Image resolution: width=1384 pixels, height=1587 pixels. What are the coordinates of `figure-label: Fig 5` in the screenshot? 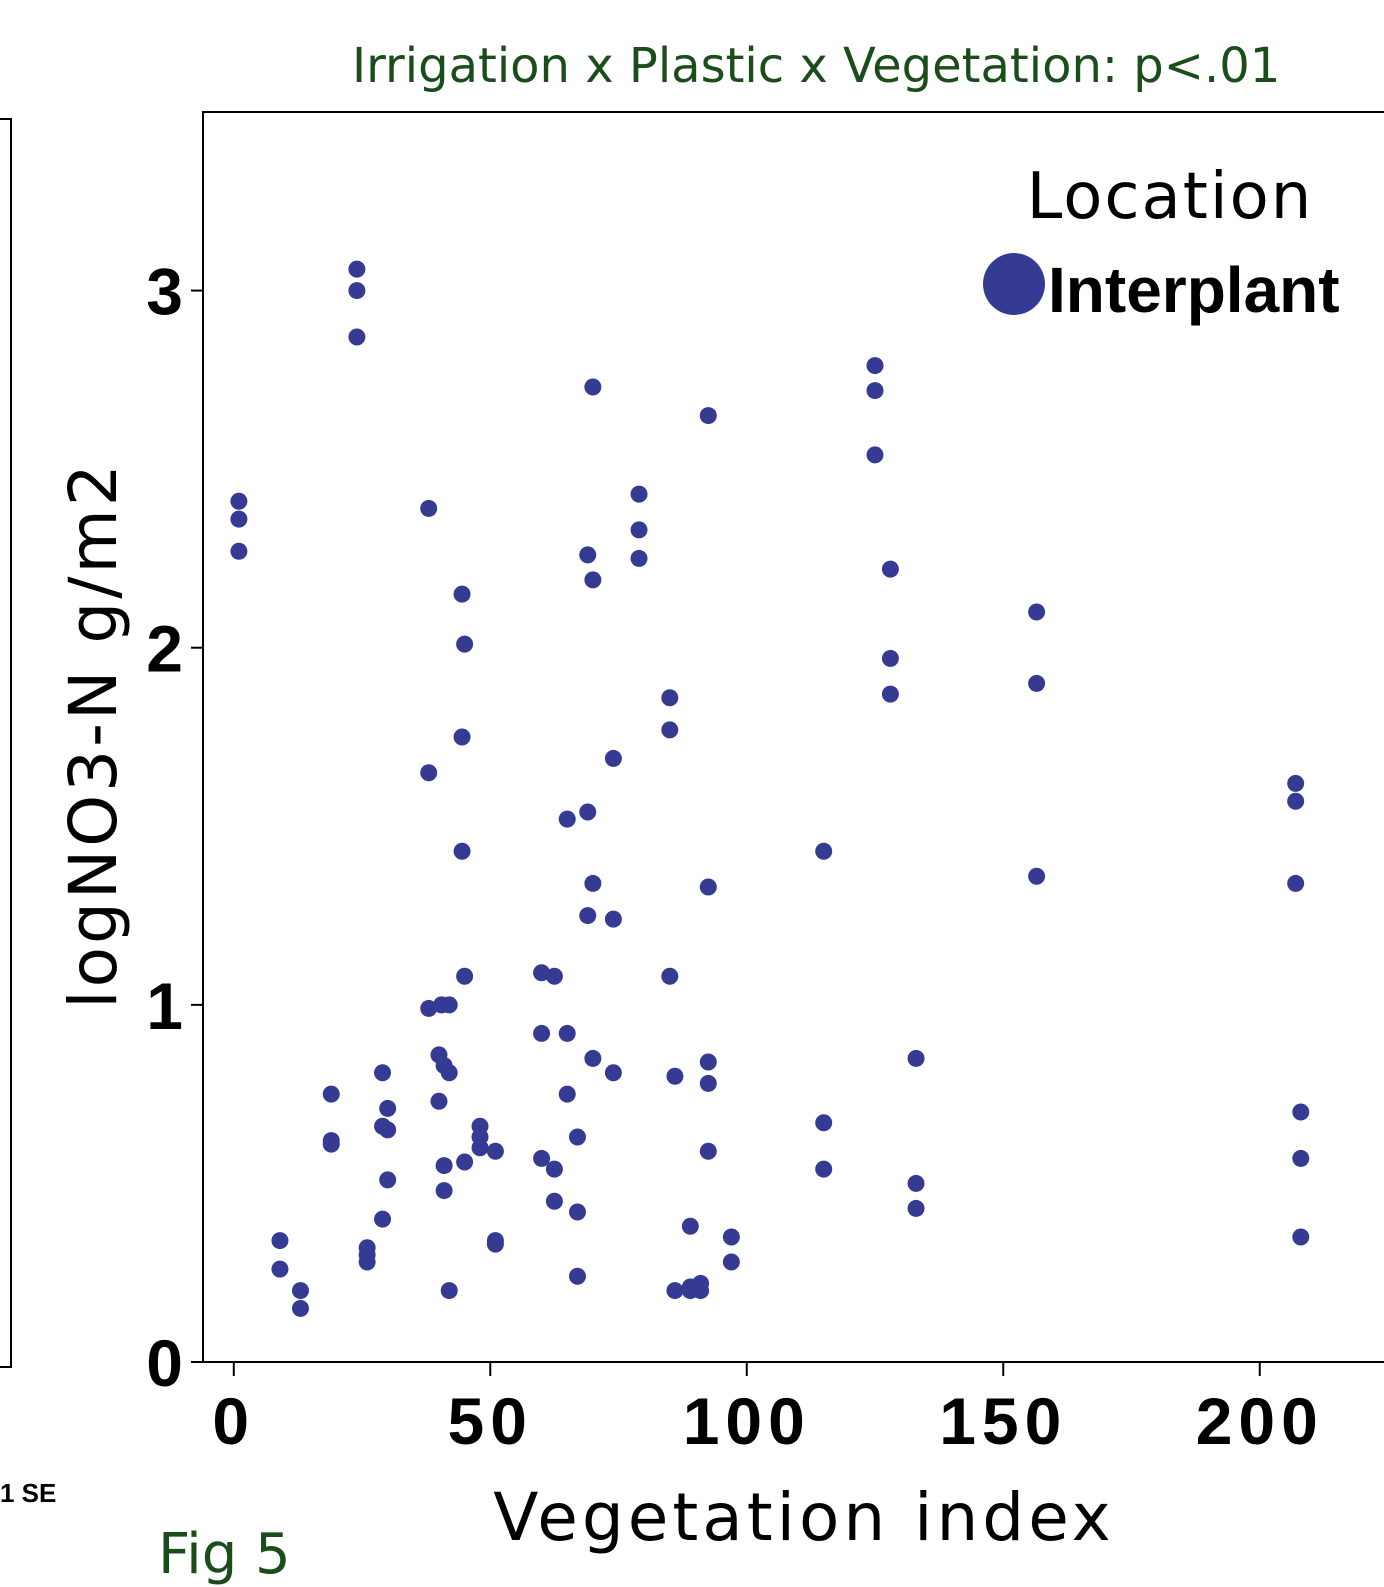 It's located at (224, 1554).